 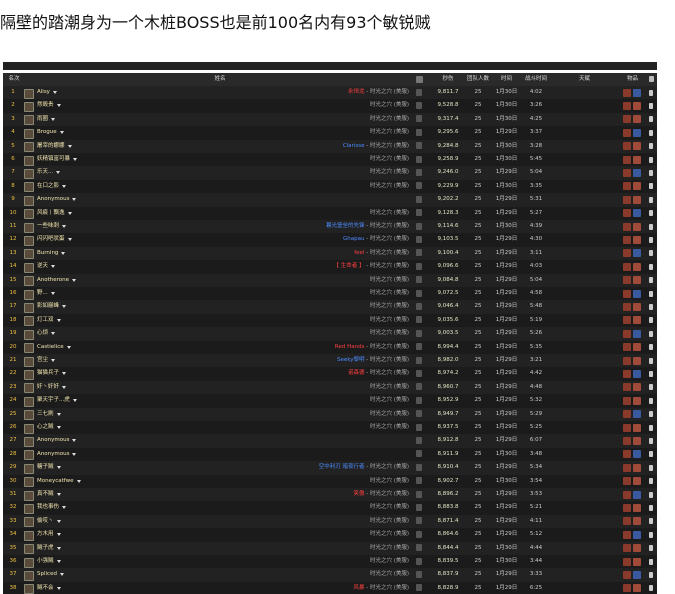 I want to click on player-name: 贼不会, so click(x=45, y=587).